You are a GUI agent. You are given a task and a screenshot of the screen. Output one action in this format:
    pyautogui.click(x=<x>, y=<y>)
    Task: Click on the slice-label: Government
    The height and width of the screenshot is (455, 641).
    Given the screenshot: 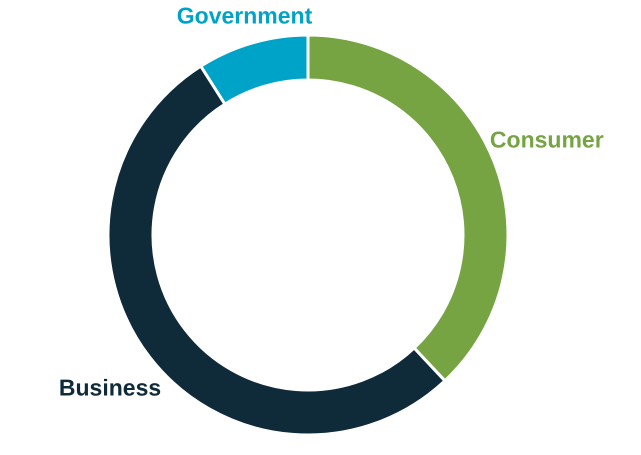 What is the action you would take?
    pyautogui.click(x=244, y=15)
    